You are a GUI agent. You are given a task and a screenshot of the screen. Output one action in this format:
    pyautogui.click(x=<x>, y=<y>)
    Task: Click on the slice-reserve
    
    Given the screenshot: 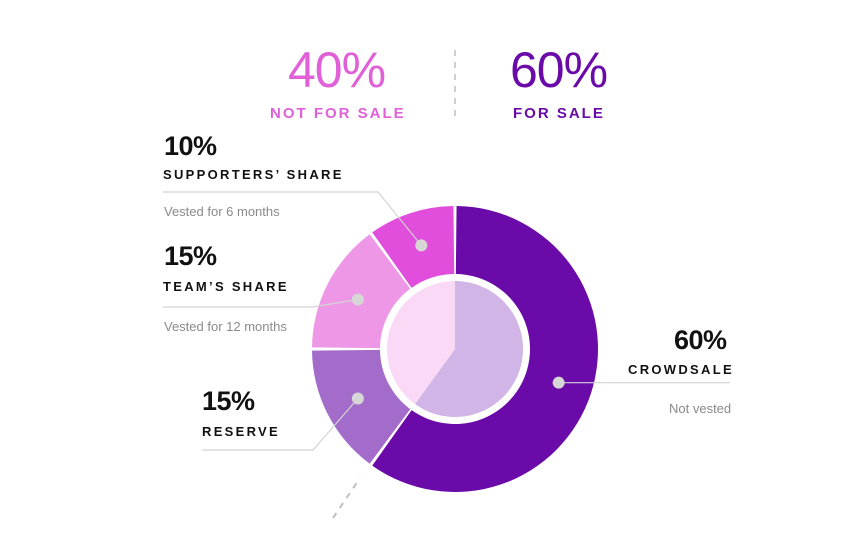 What is the action you would take?
    pyautogui.click(x=361, y=406)
    